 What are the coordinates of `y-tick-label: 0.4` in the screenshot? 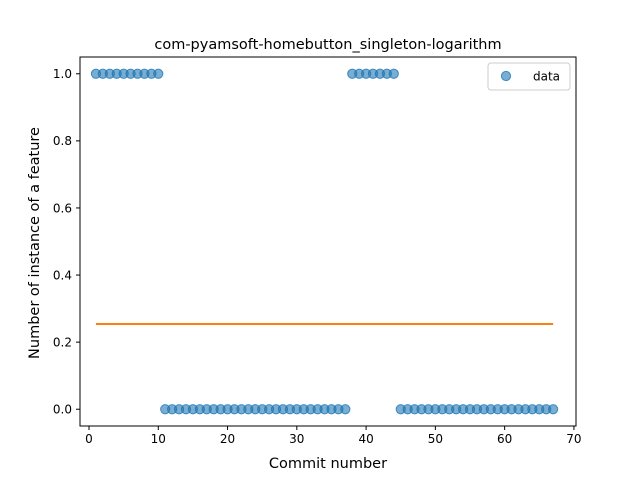 It's located at (62, 275).